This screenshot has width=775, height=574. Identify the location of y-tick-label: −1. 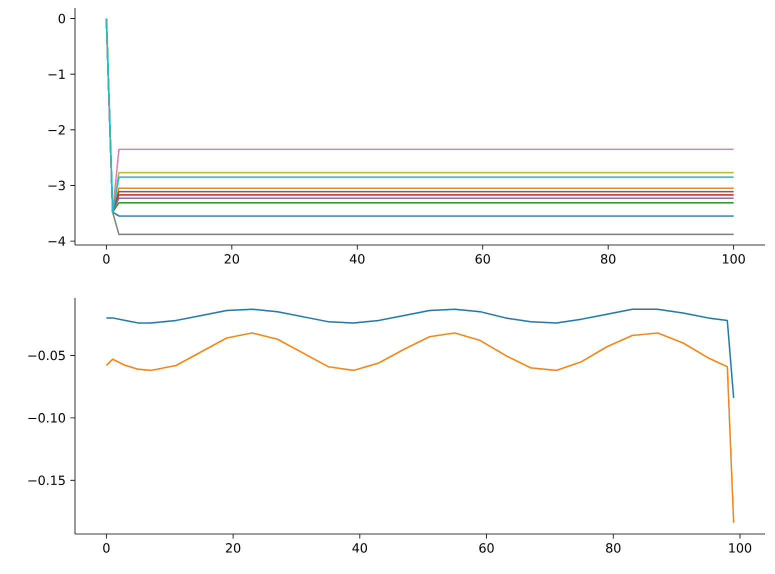
(56, 74).